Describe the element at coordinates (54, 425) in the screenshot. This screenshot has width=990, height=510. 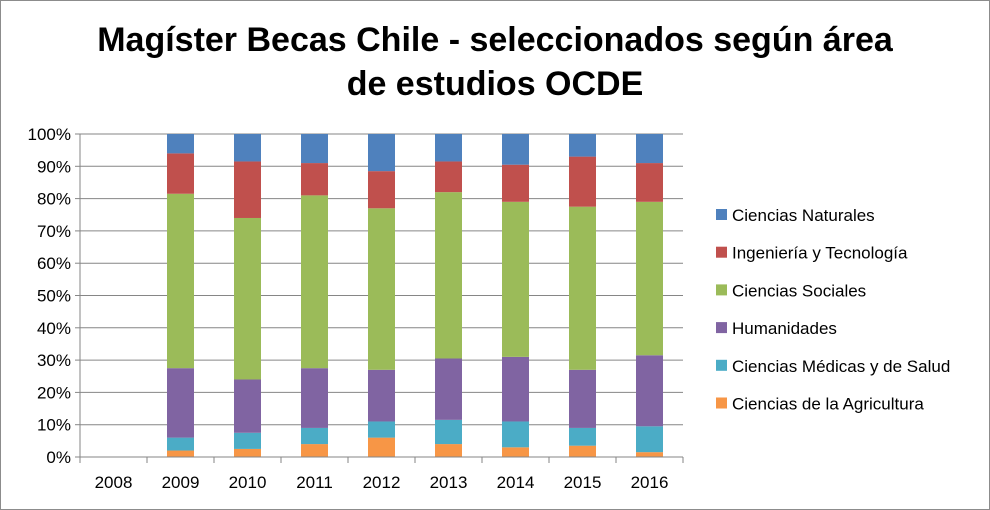
I see `y-tick-label: 10%` at that location.